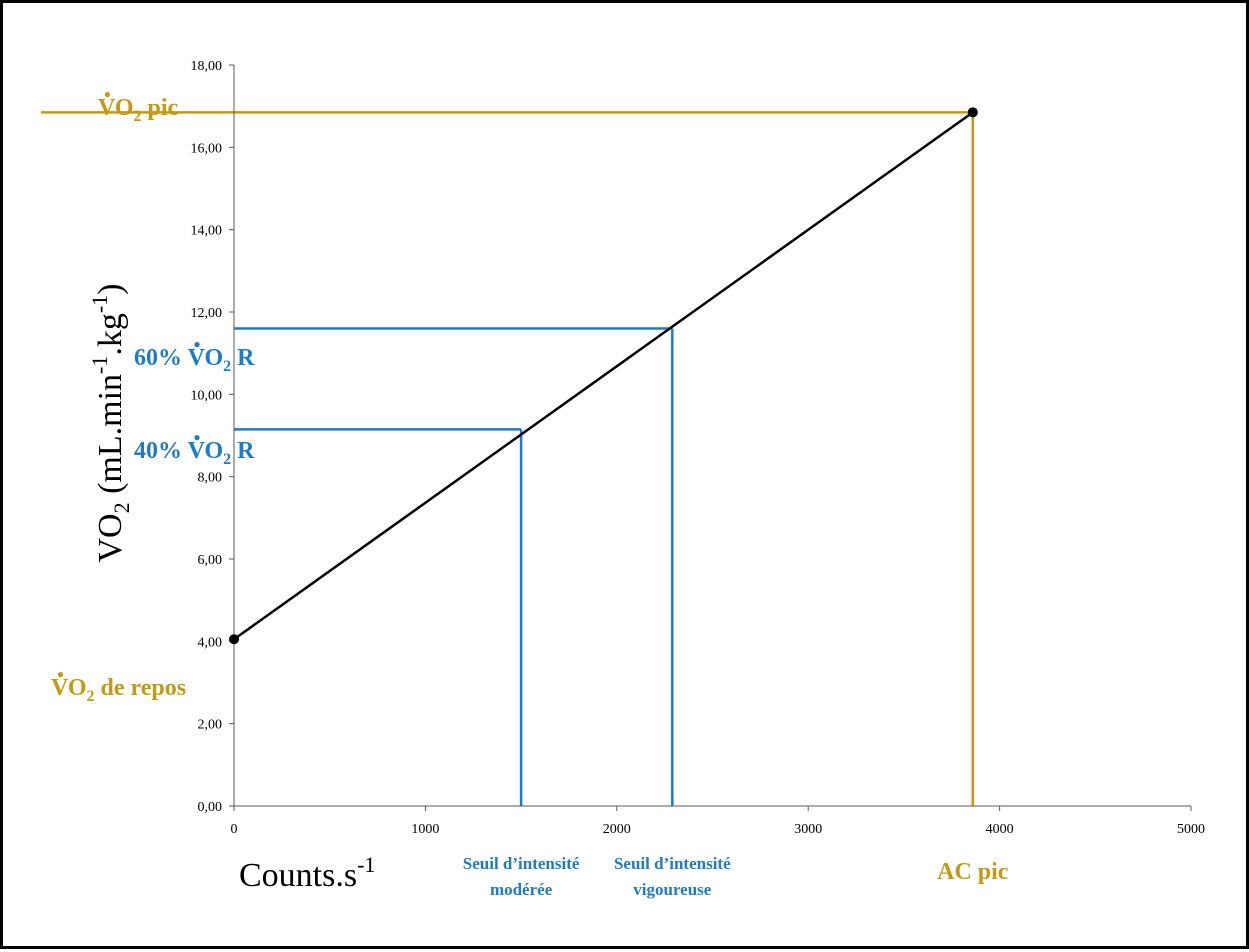 The image size is (1249, 952). I want to click on x-axis-title-sup: -1, so click(366, 864).